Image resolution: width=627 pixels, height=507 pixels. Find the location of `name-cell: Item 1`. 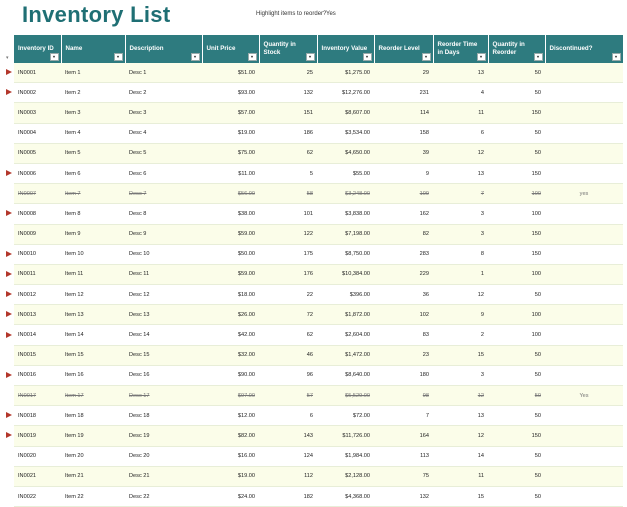

name-cell: Item 1 is located at coordinates (93, 73).